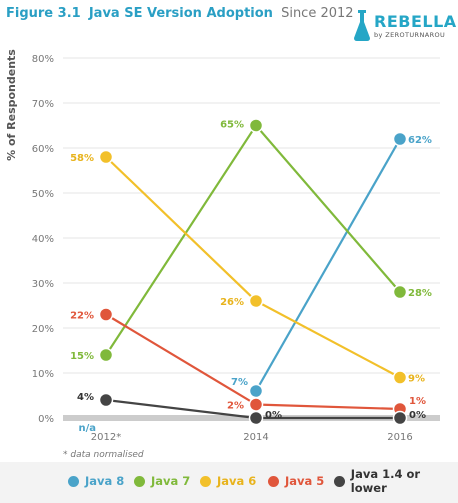 The image size is (458, 503). What do you see at coordinates (46, 419) in the screenshot?
I see `y-tick-label: 0%` at bounding box center [46, 419].